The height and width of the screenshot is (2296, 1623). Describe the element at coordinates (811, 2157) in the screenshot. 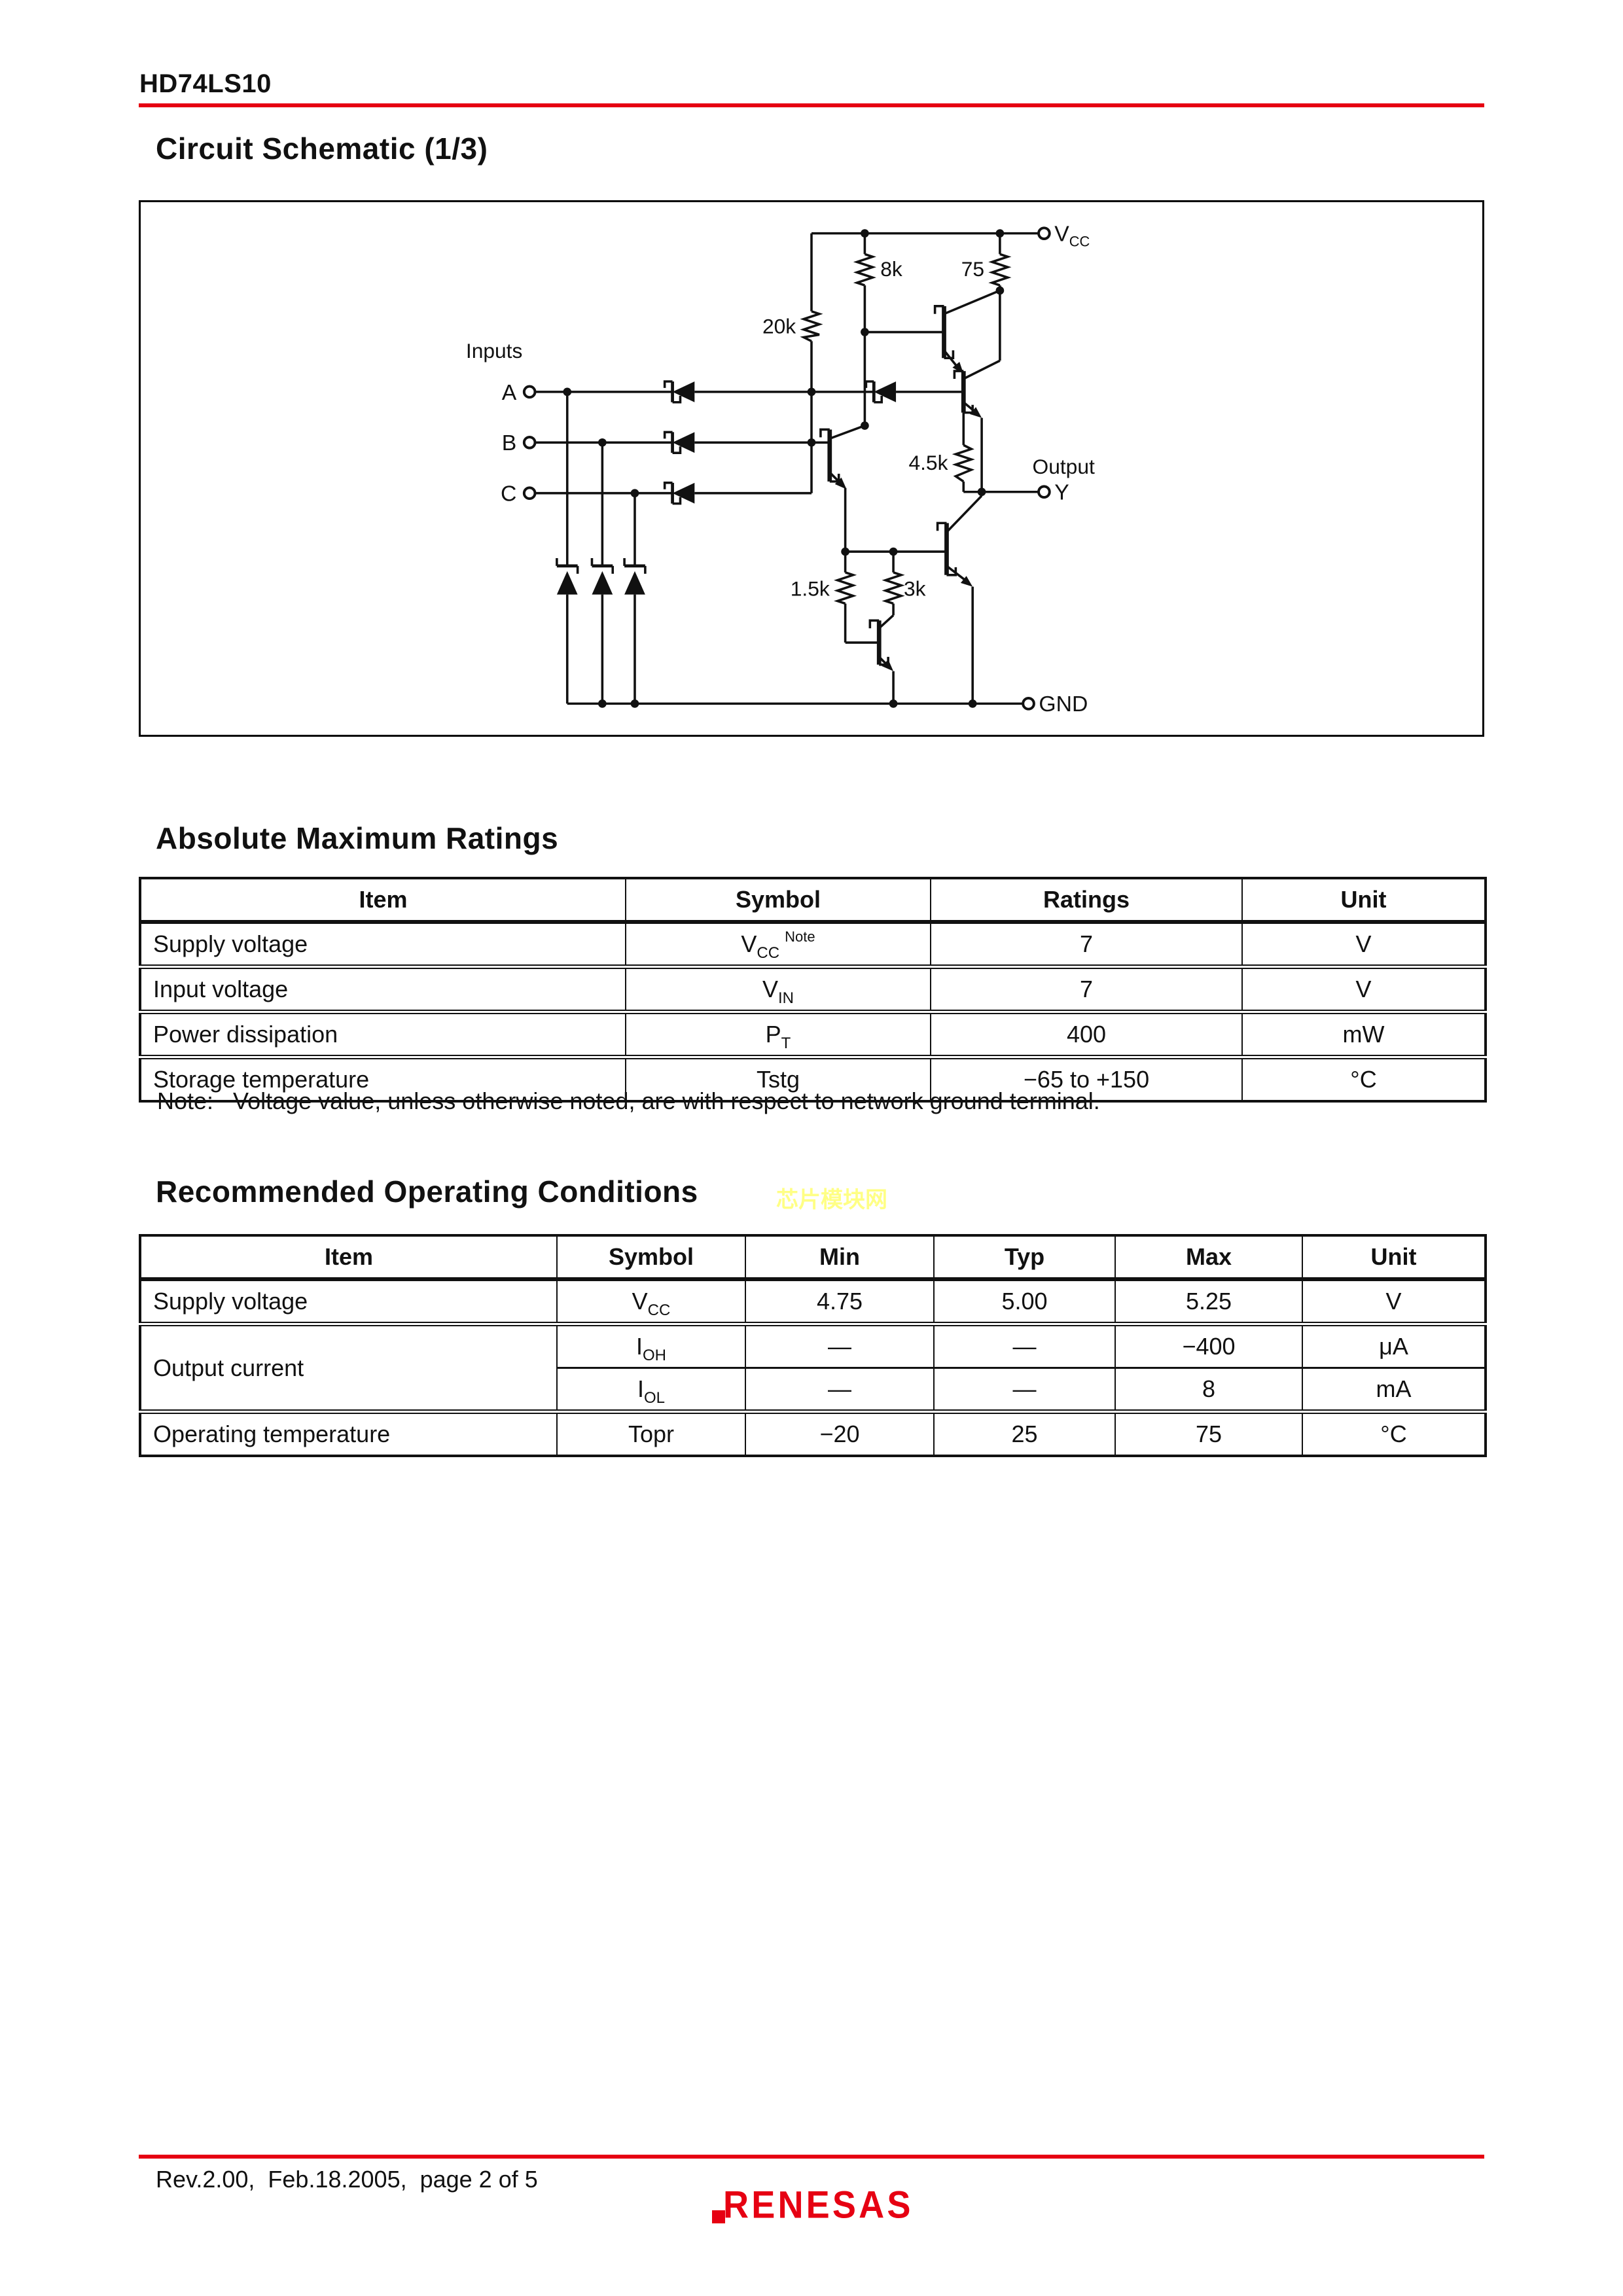

I see `footer-rule` at that location.